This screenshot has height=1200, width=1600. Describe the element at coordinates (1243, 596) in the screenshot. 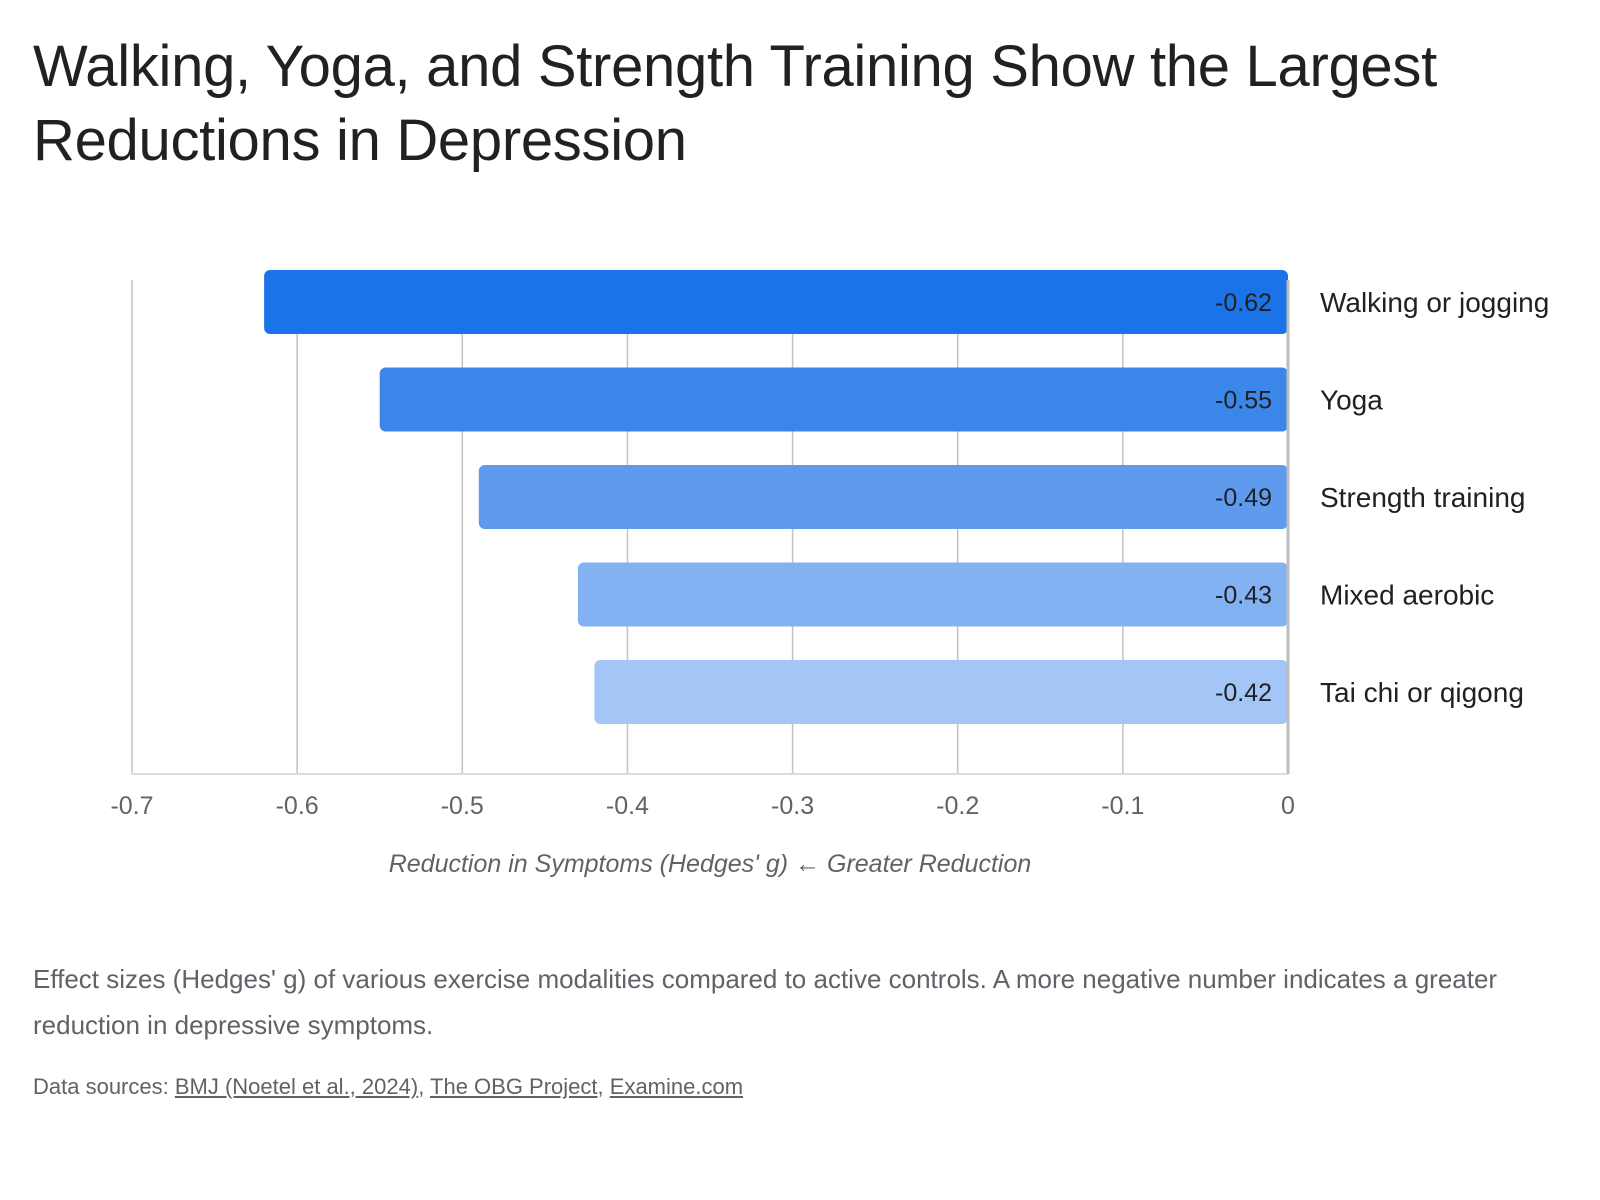

I see `bar-value-label: -0.43` at that location.